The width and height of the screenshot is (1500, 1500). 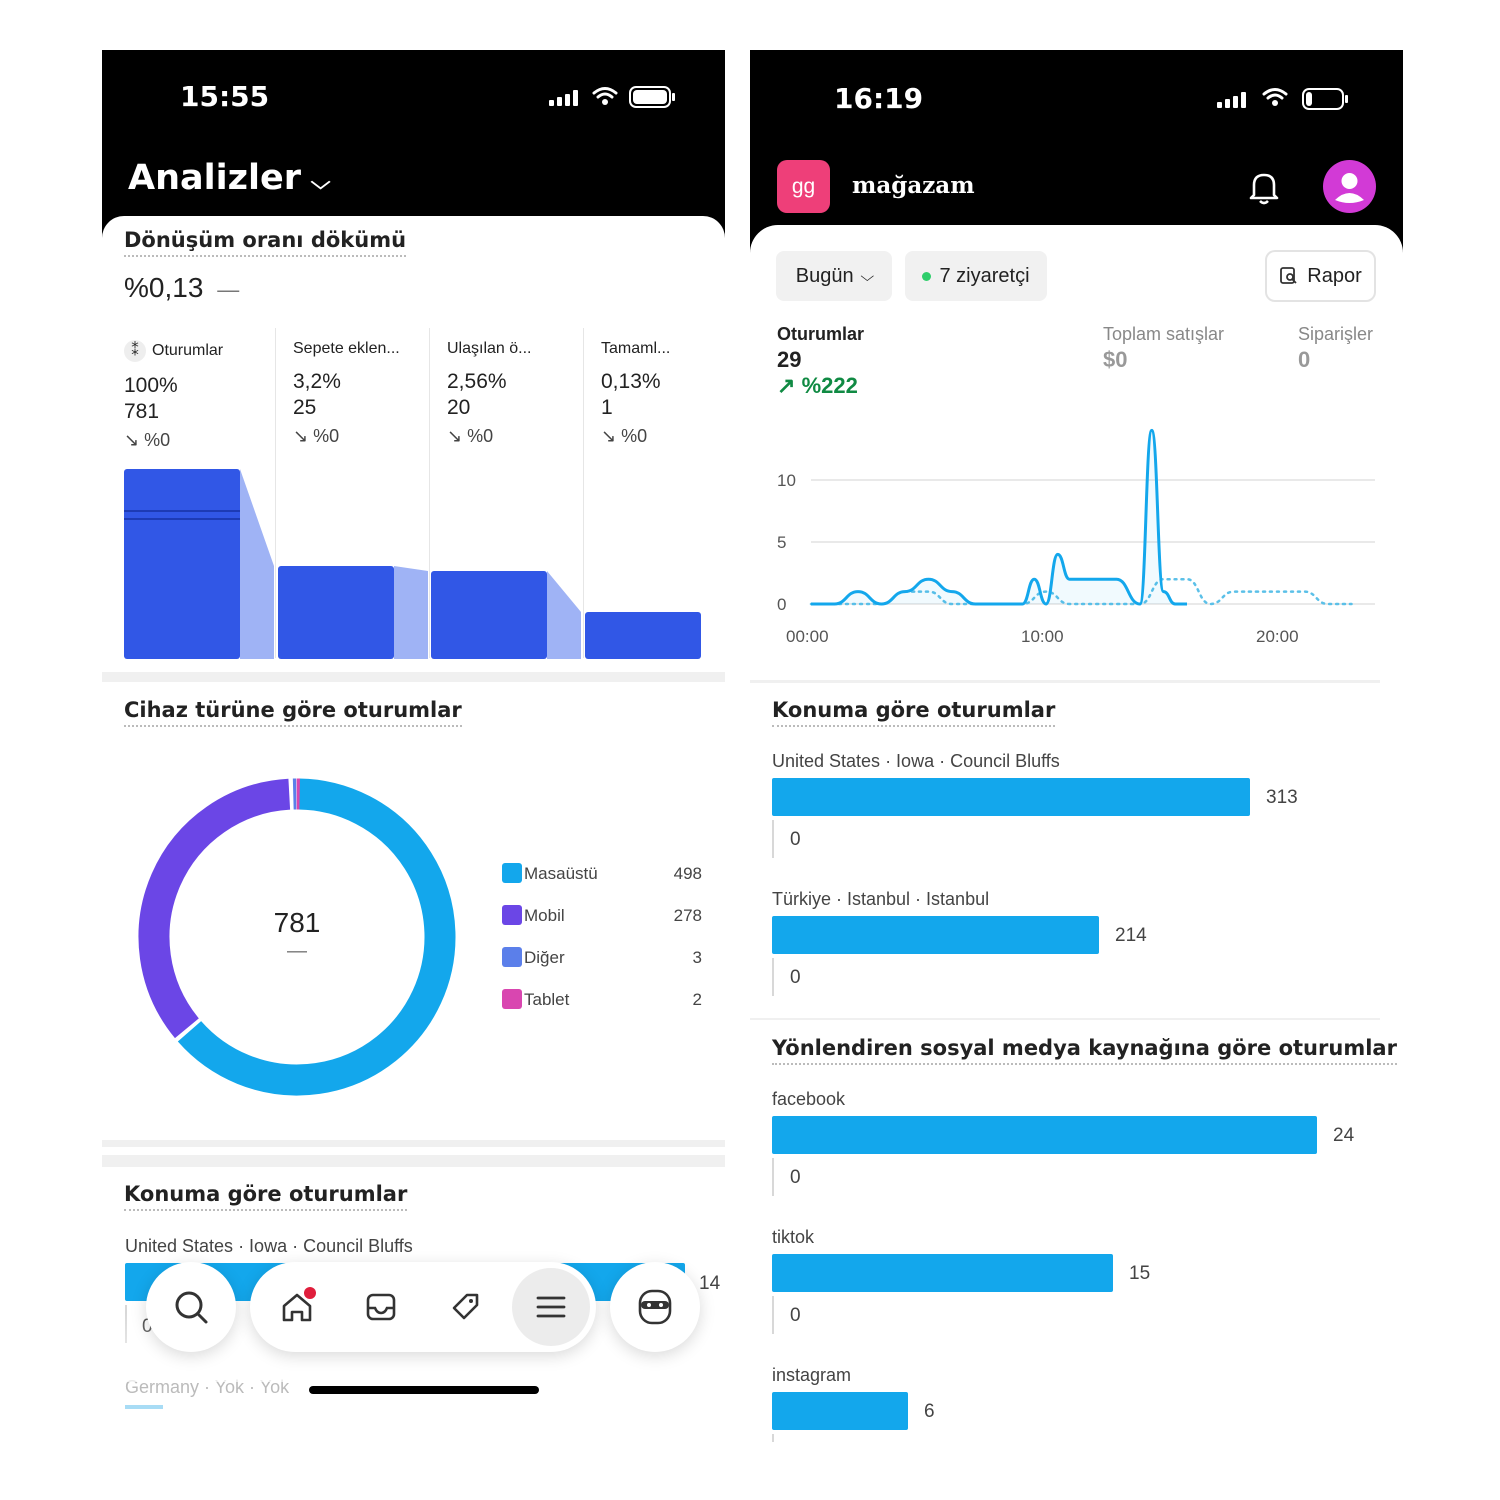 I want to click on metric-sales: Toplam satışlar $0, so click(x=1163, y=348).